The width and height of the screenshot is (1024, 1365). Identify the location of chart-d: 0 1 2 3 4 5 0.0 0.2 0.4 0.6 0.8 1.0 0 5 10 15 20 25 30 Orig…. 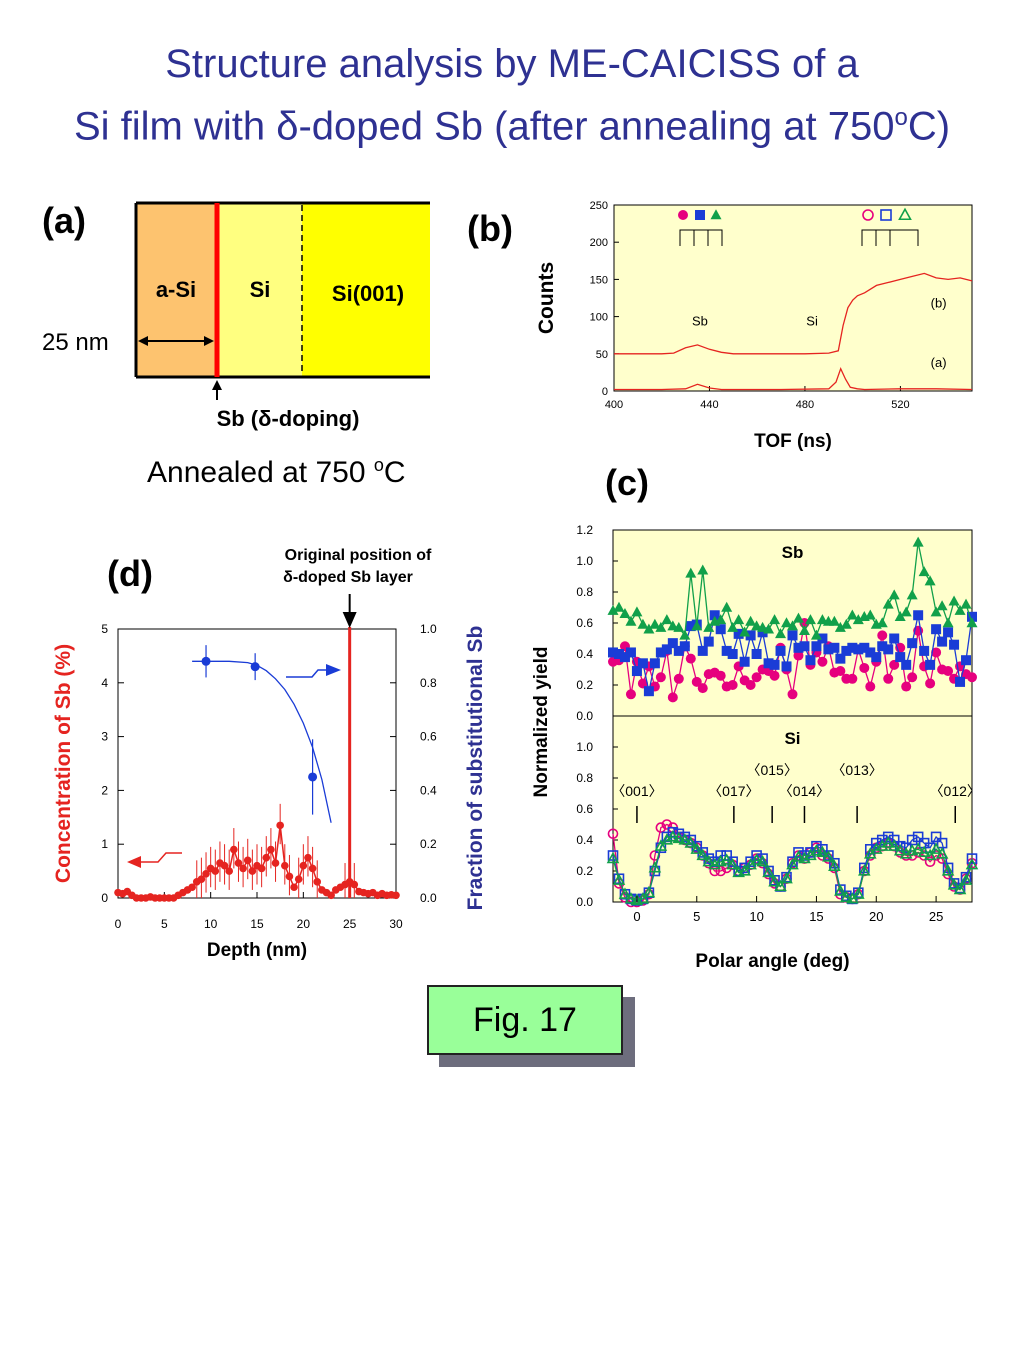
(269, 754).